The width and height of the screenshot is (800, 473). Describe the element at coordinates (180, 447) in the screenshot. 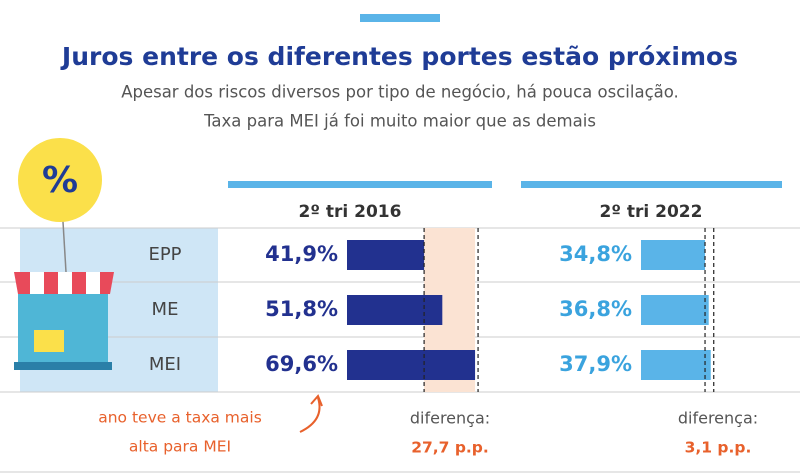

I see `annotation: alta para MEI` at that location.